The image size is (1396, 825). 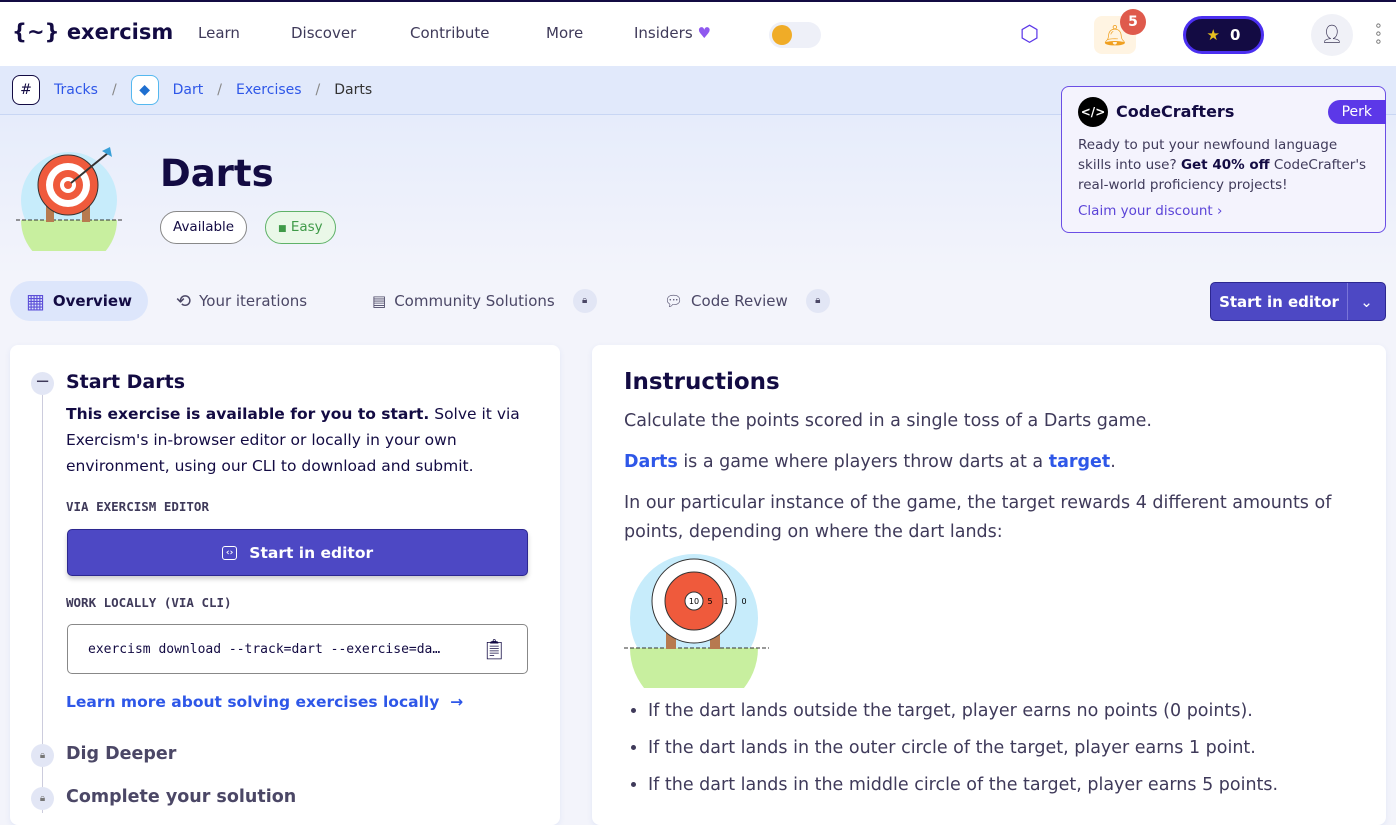 I want to click on sun-icon, so click(x=782, y=35).